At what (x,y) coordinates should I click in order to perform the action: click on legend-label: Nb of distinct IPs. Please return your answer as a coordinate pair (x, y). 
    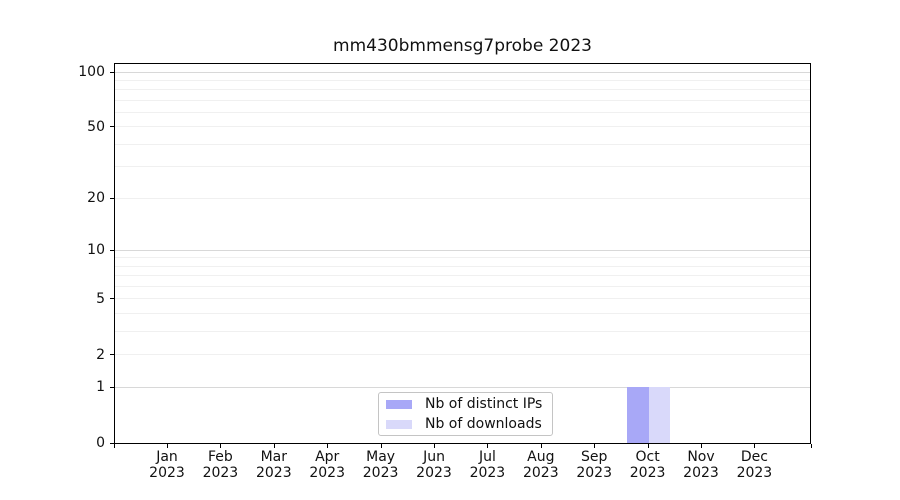
    Looking at the image, I should click on (484, 404).